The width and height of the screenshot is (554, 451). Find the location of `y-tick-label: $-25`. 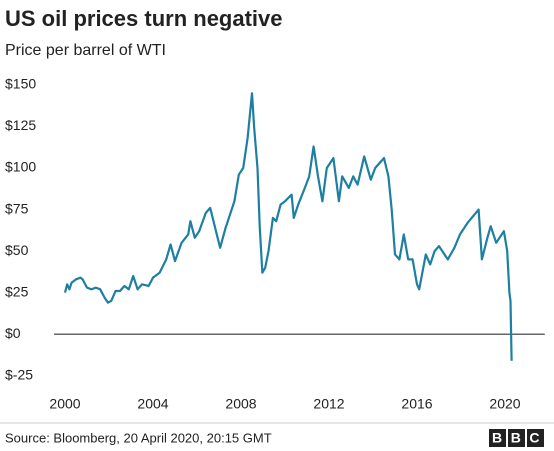

y-tick-label: $-25 is located at coordinates (19, 374).